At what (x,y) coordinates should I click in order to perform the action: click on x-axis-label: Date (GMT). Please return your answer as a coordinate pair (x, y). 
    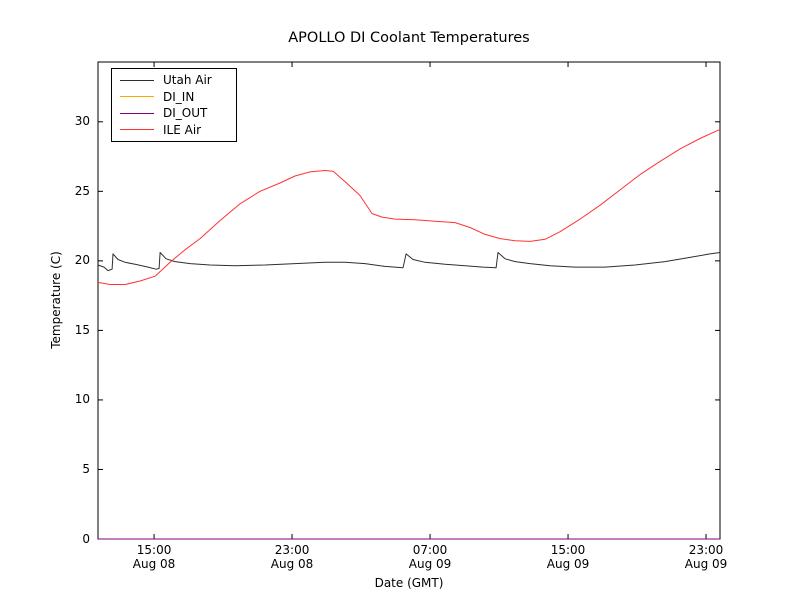
    Looking at the image, I should click on (409, 583).